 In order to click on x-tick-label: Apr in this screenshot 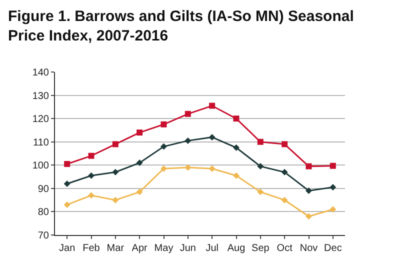, I will do `click(140, 248)`.